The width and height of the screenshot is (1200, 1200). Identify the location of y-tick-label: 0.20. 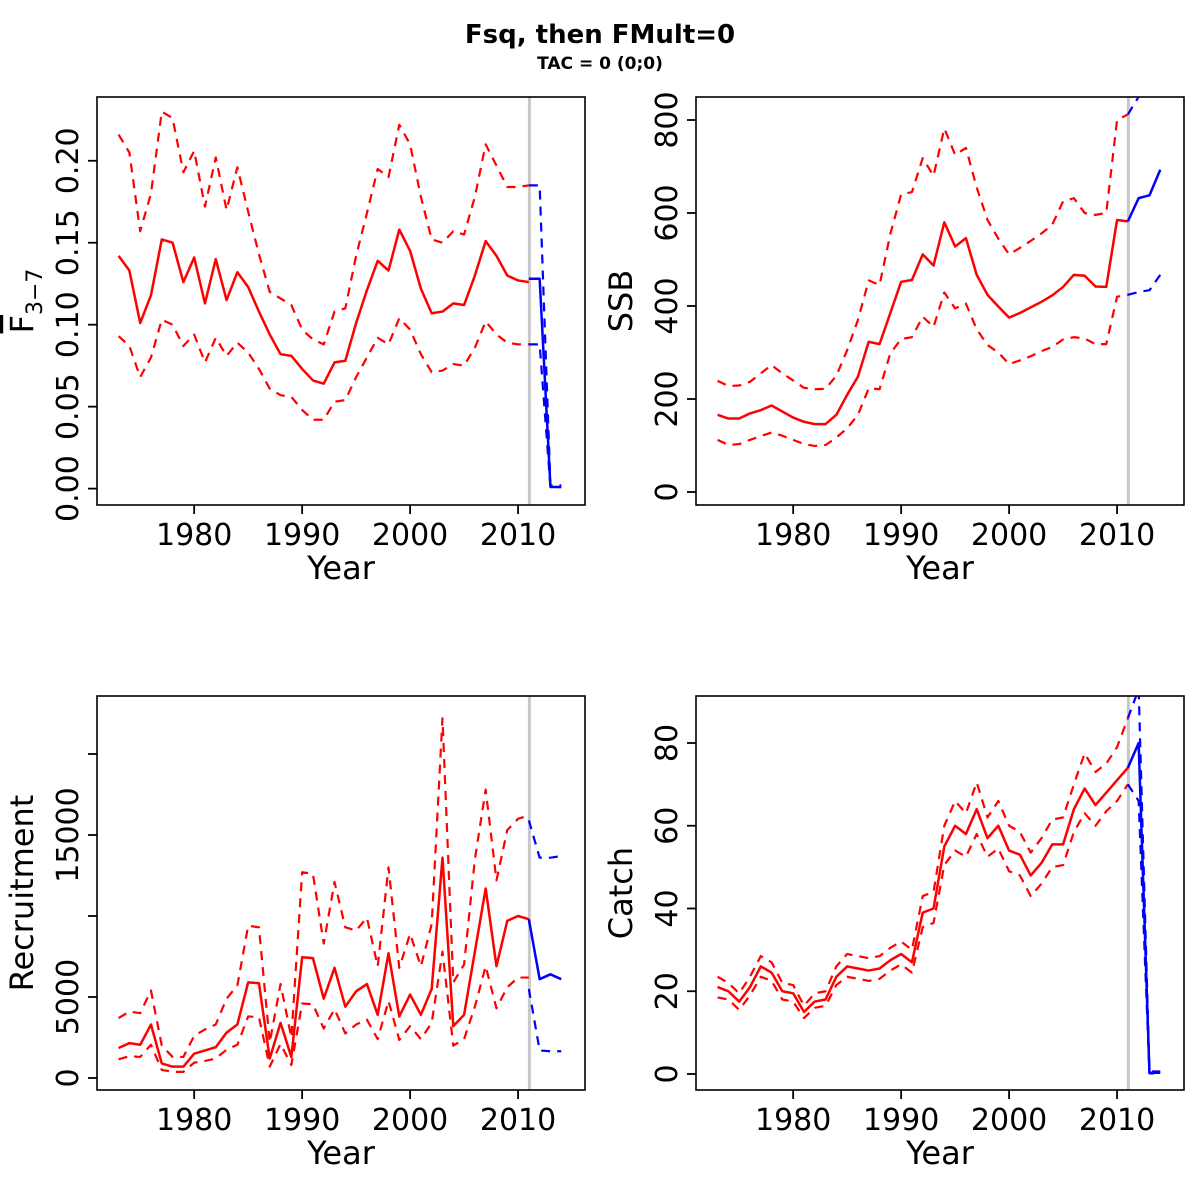
(68, 160).